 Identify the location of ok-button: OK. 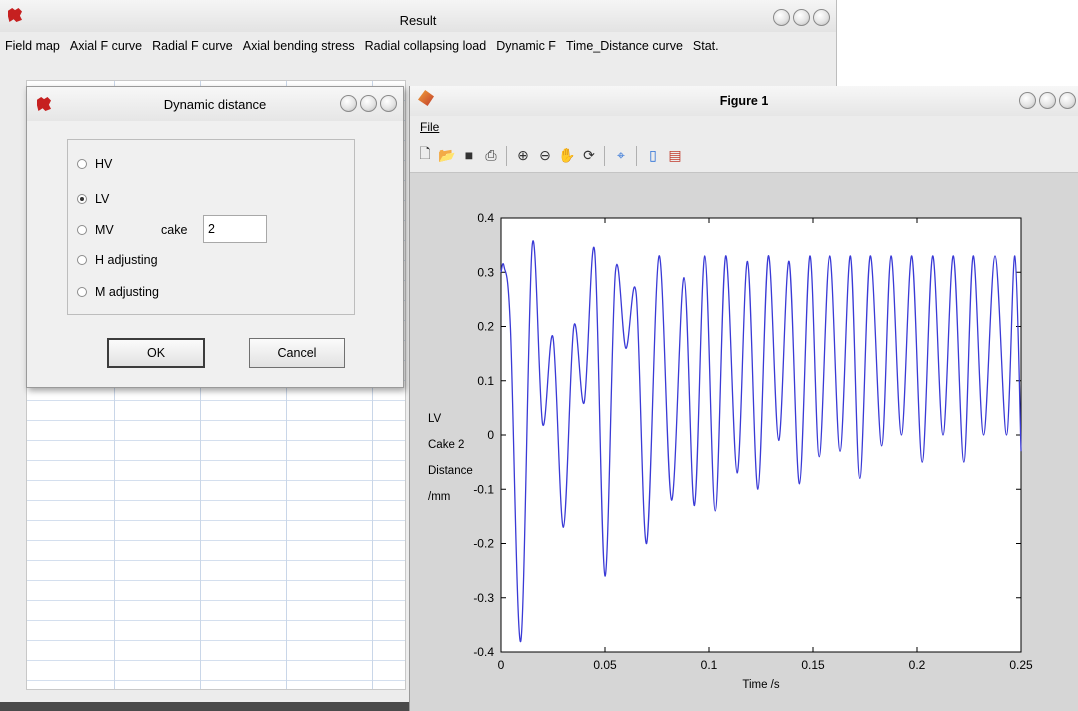
(156, 353).